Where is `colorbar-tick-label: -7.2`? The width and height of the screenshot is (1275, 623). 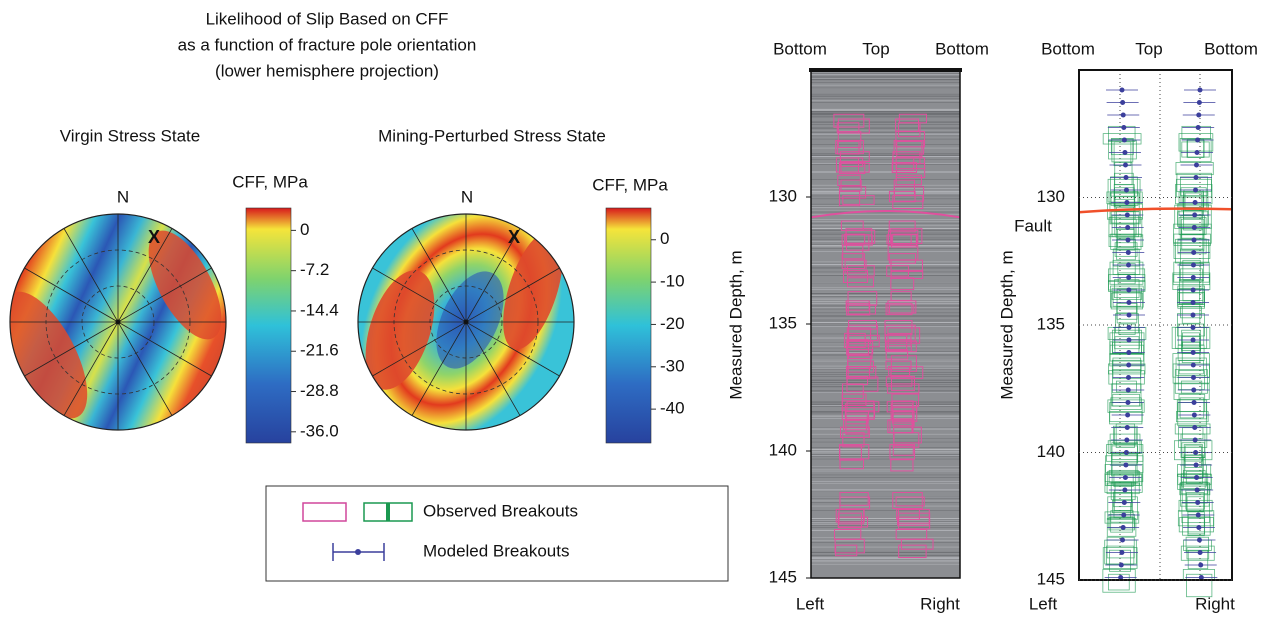 colorbar-tick-label: -7.2 is located at coordinates (314, 269).